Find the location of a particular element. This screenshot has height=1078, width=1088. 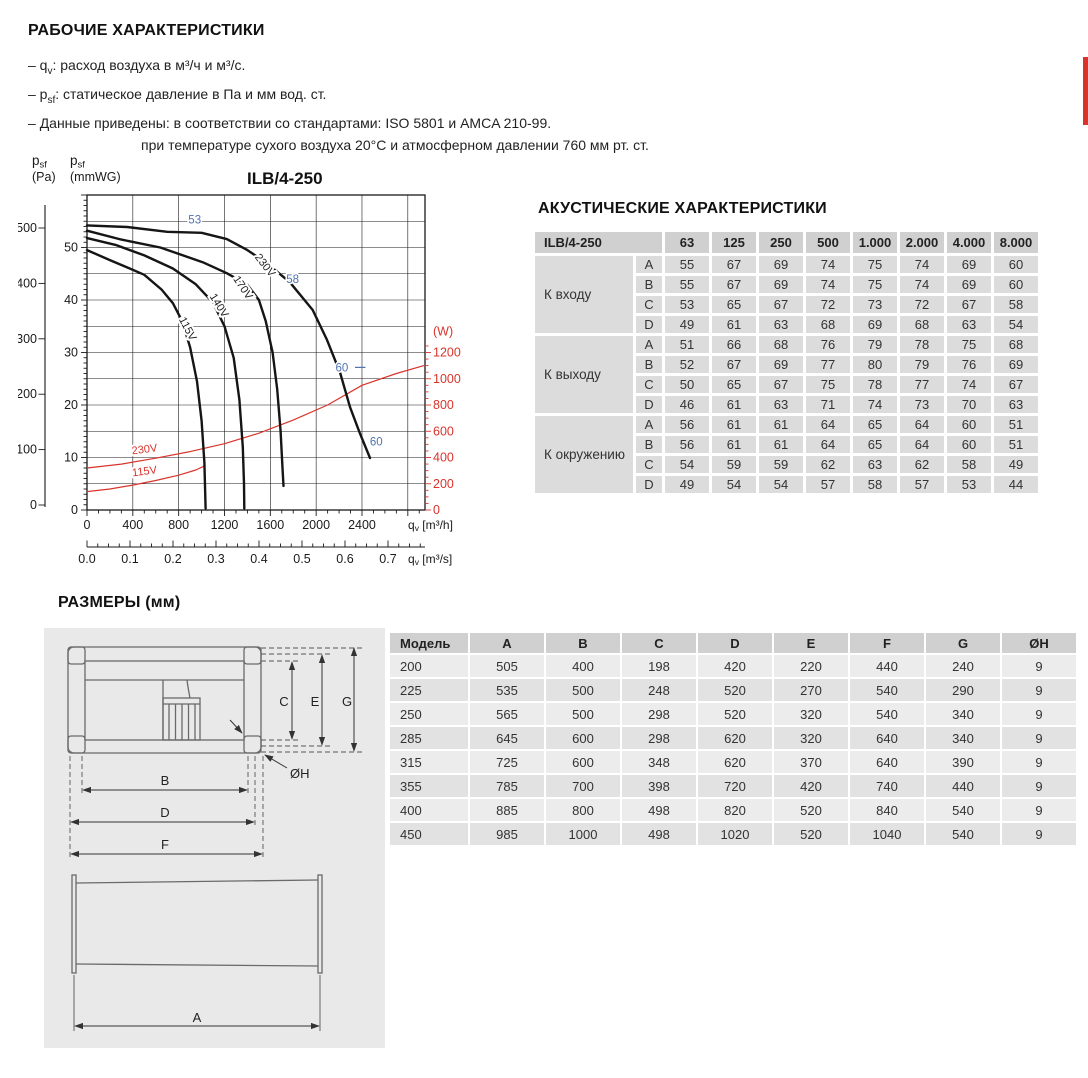

svg-text: 0.5 is located at coordinates (301, 559).